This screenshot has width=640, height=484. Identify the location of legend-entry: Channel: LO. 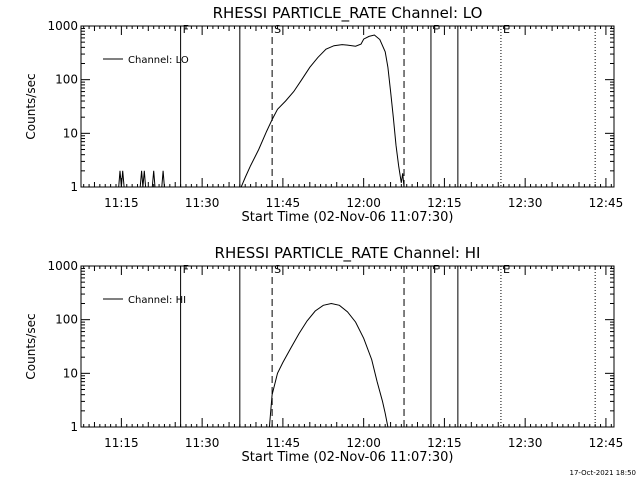
(158, 60).